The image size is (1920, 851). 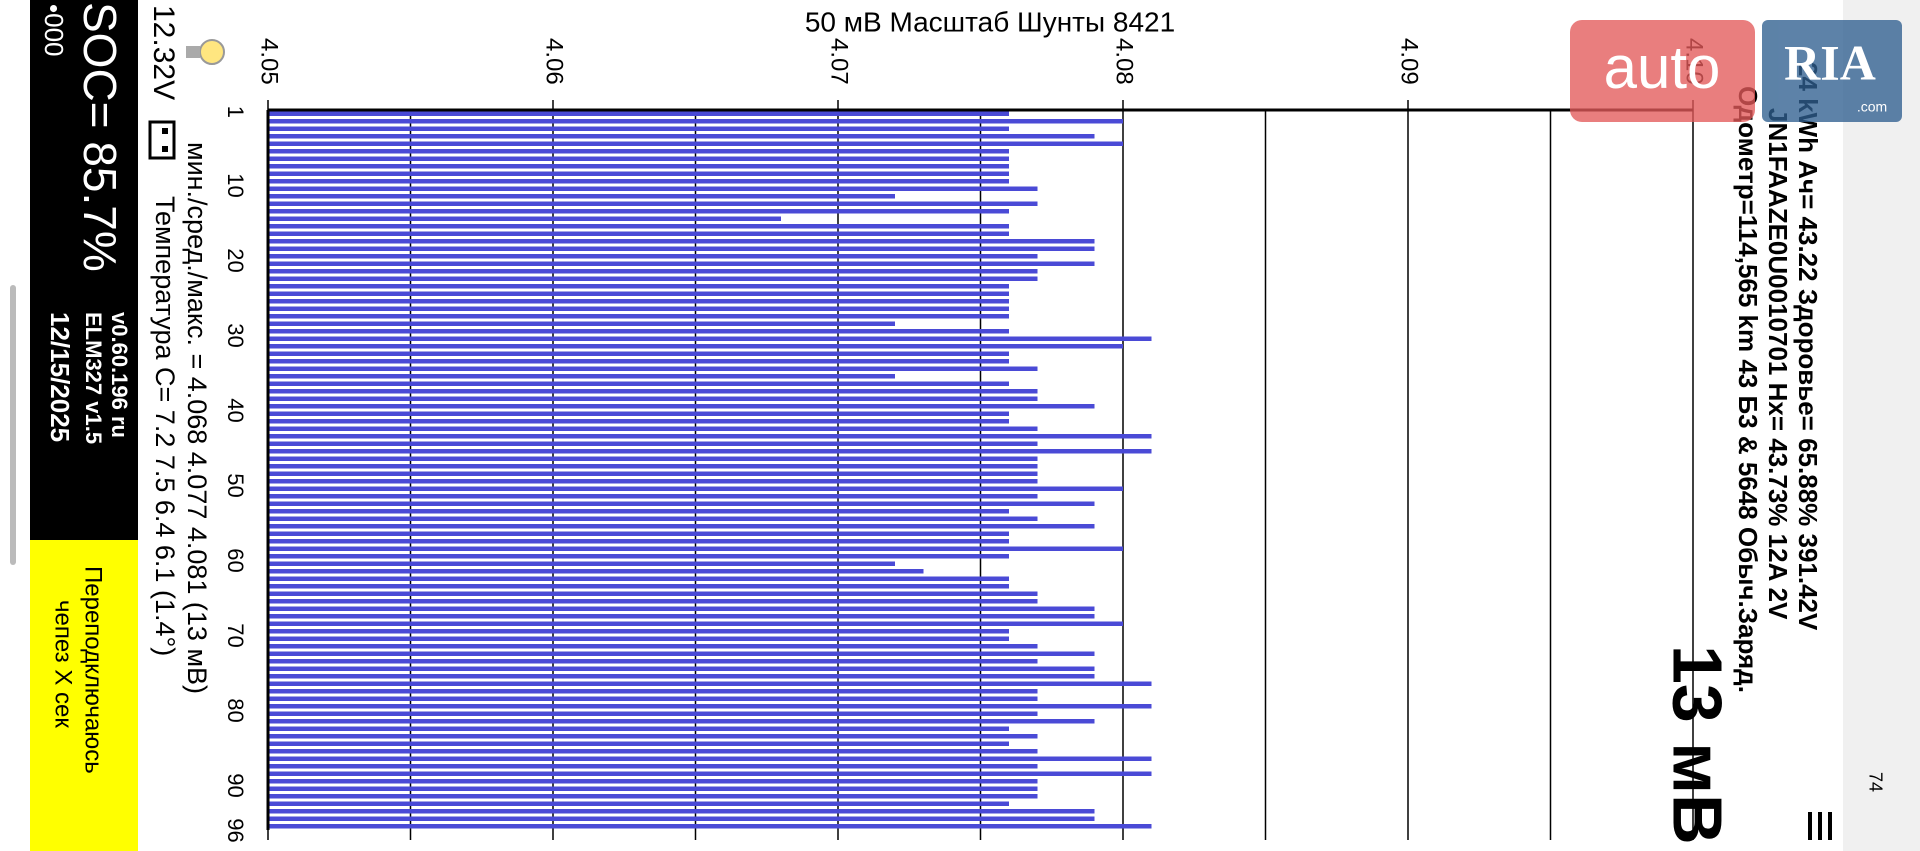 I want to click on bulb-icon, so click(x=205, y=52).